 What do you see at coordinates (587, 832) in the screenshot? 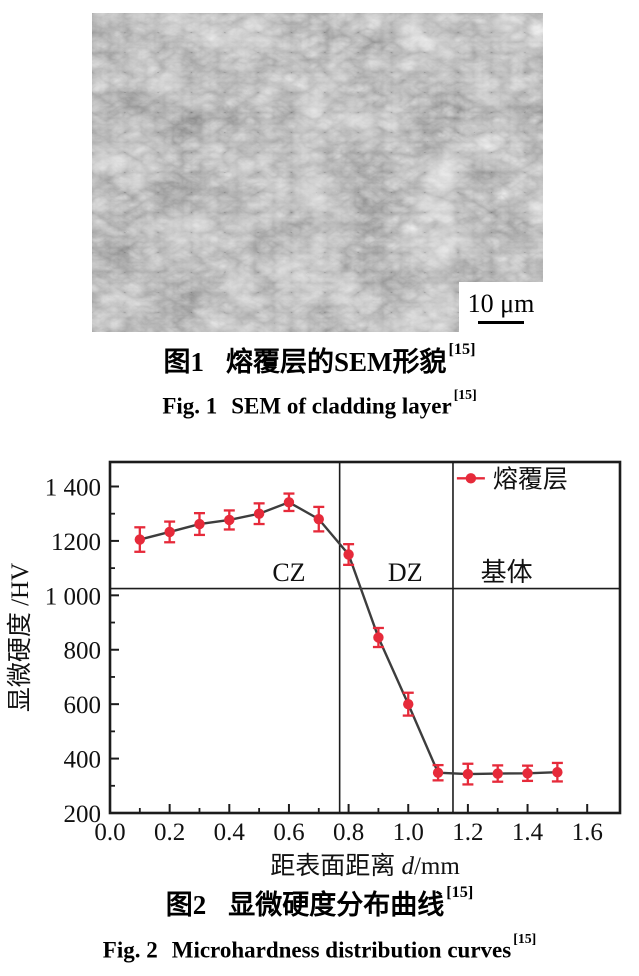
I see `x-tick-label: 1.6` at bounding box center [587, 832].